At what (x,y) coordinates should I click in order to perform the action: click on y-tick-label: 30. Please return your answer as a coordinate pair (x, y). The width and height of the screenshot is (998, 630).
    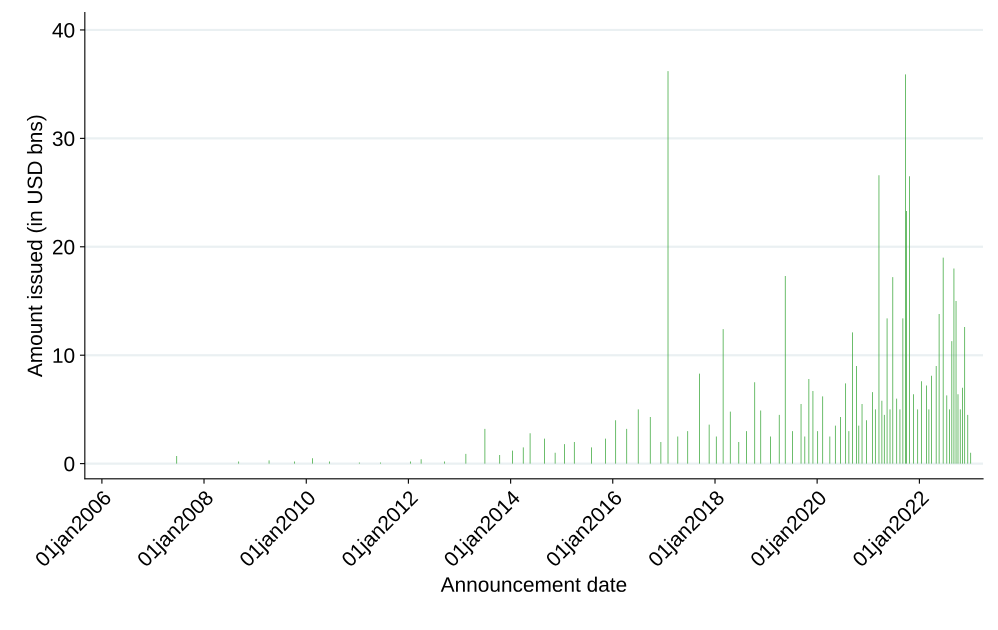
    Looking at the image, I should click on (63, 138).